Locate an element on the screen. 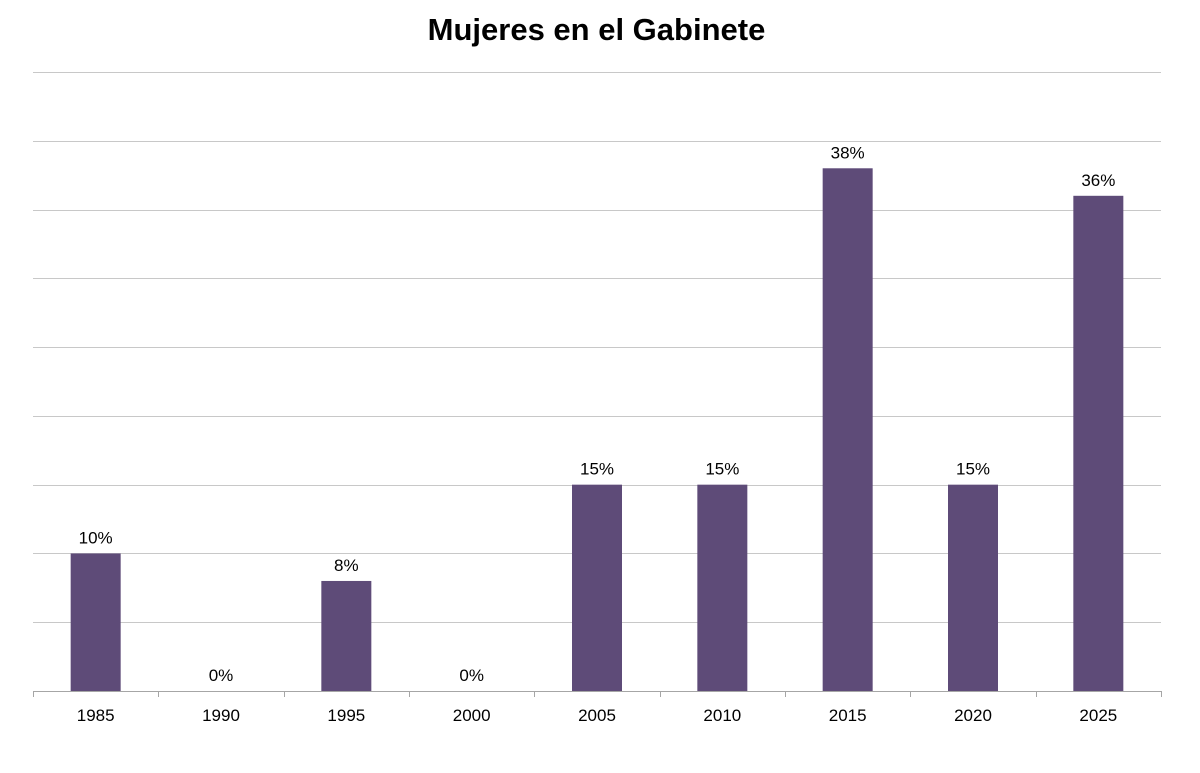  bar-2025 is located at coordinates (1098, 443).